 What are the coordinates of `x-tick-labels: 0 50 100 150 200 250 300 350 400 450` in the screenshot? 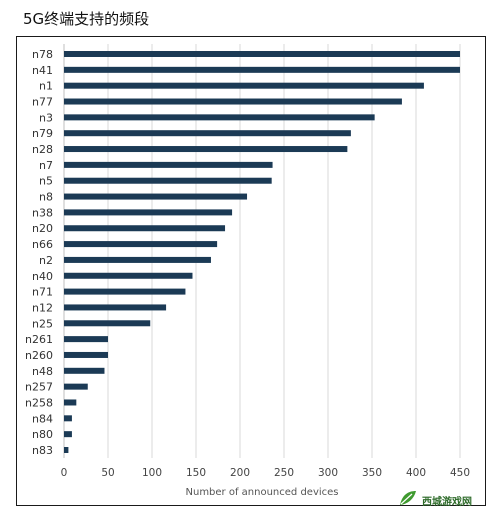 It's located at (265, 473).